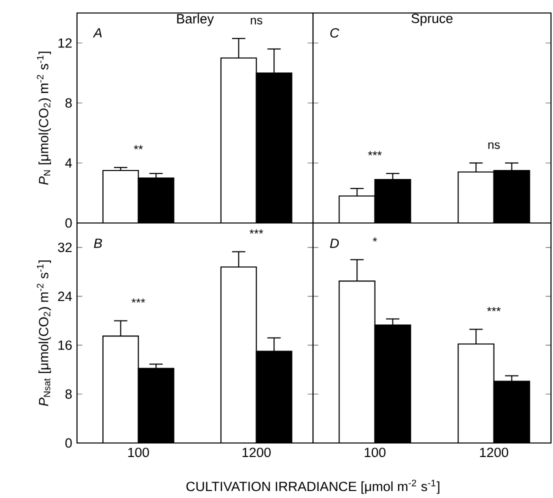 This screenshot has height=498, width=553. I want to click on y-tick-label: 24, so click(65, 296).